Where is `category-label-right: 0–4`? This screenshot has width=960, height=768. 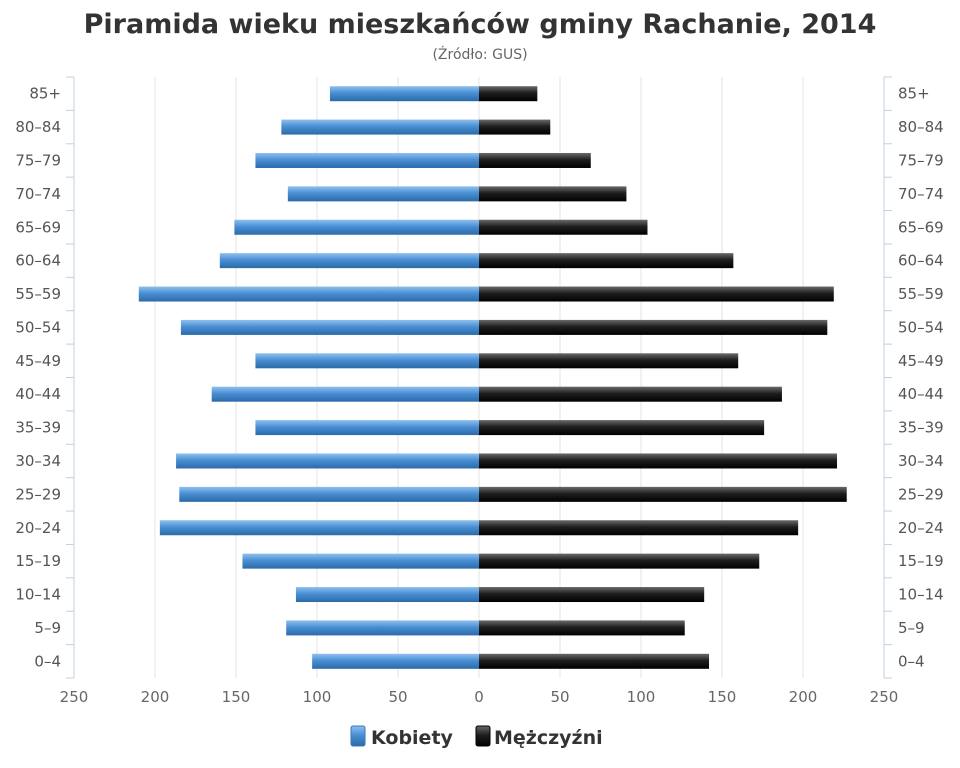 category-label-right: 0–4 is located at coordinates (911, 661).